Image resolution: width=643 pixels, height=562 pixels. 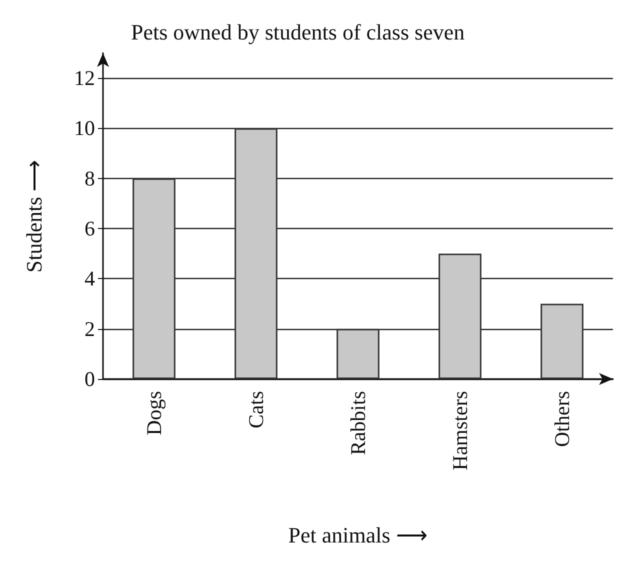 I want to click on y-tick-label: 8, so click(x=89, y=178).